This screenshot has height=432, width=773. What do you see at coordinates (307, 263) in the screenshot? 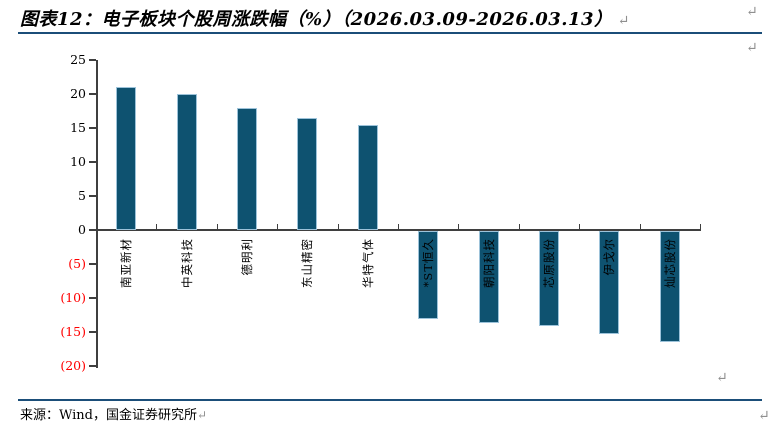
I see `x-axis-category-label: 东山精密` at bounding box center [307, 263].